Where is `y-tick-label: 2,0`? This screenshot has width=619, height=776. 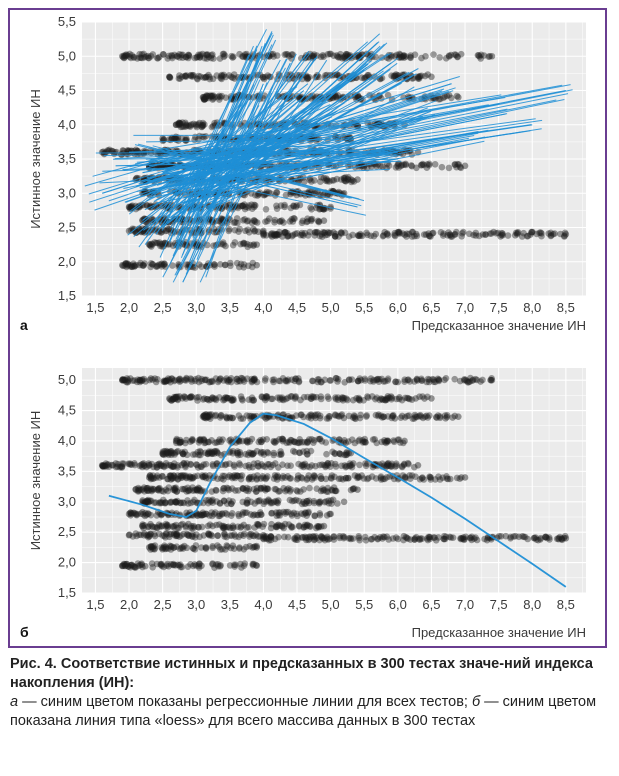
y-tick-label: 2,0 is located at coordinates (67, 261).